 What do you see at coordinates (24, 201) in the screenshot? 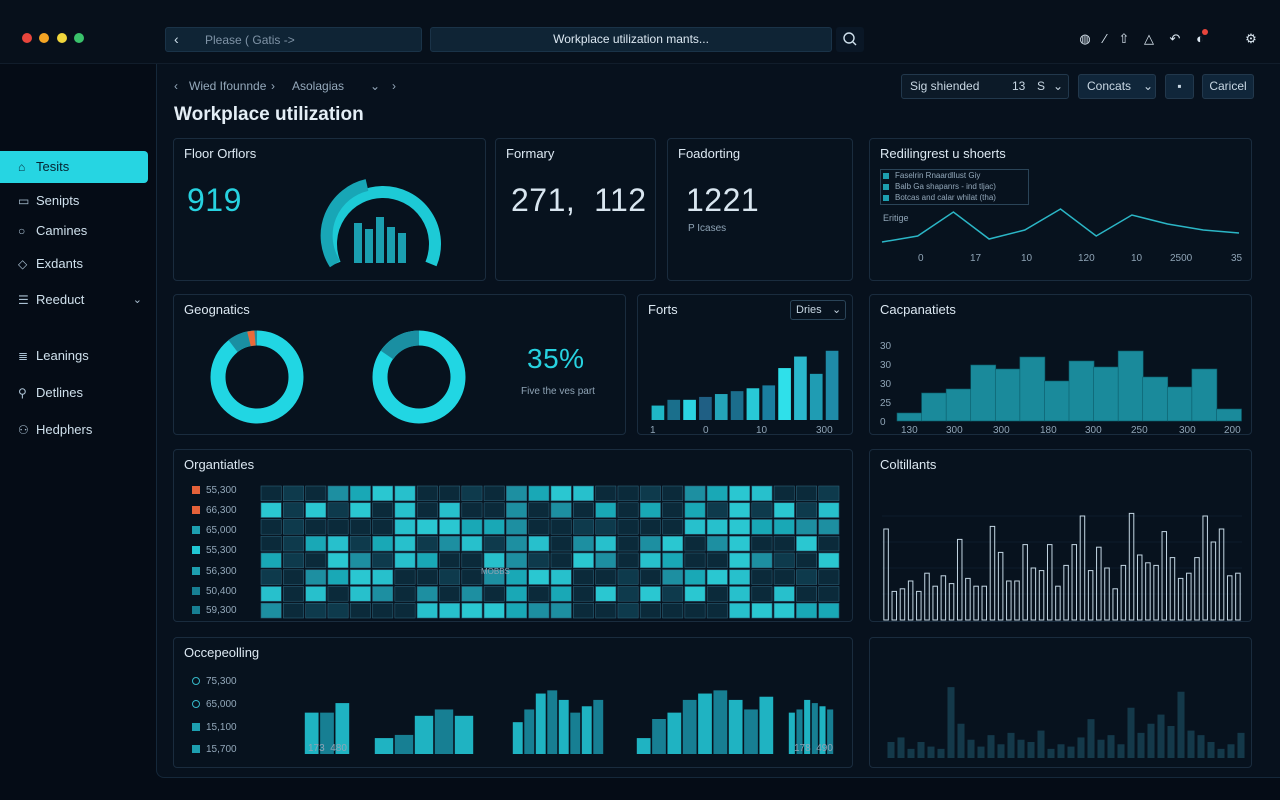
I see `reports-icon: ▭` at bounding box center [24, 201].